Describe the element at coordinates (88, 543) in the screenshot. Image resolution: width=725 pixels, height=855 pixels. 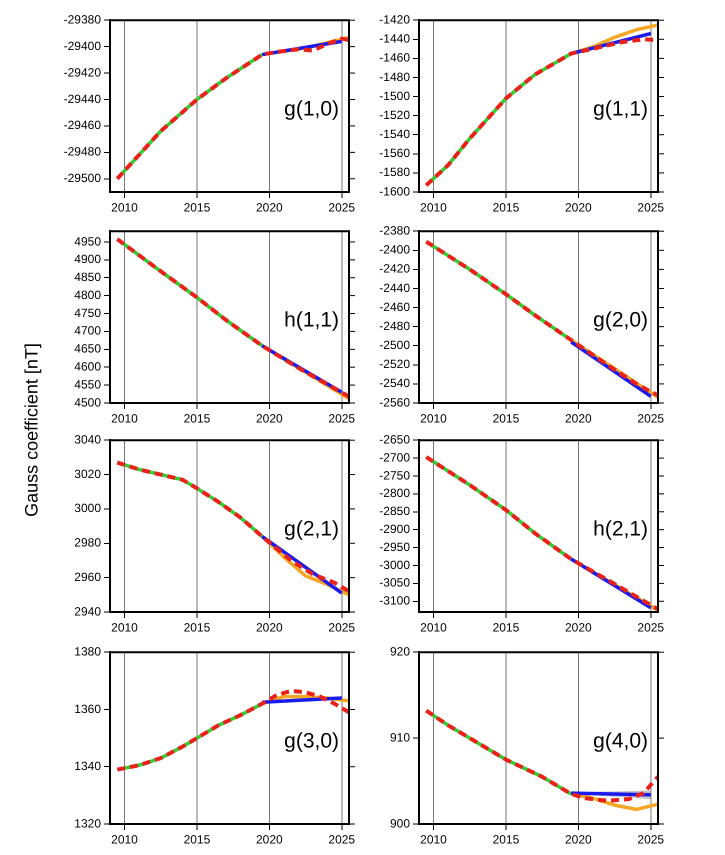
I see `y-tick-label: 2980` at that location.